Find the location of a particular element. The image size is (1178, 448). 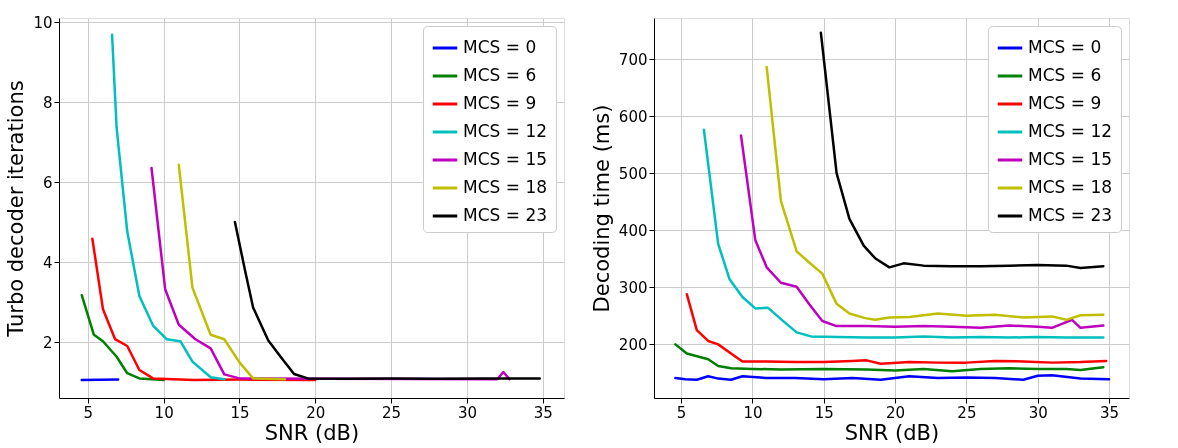

y-tick-label: 10 is located at coordinates (43, 22).